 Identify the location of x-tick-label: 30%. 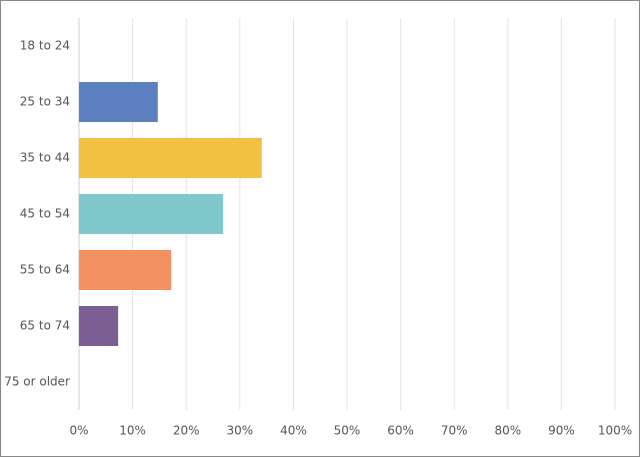
(239, 431).